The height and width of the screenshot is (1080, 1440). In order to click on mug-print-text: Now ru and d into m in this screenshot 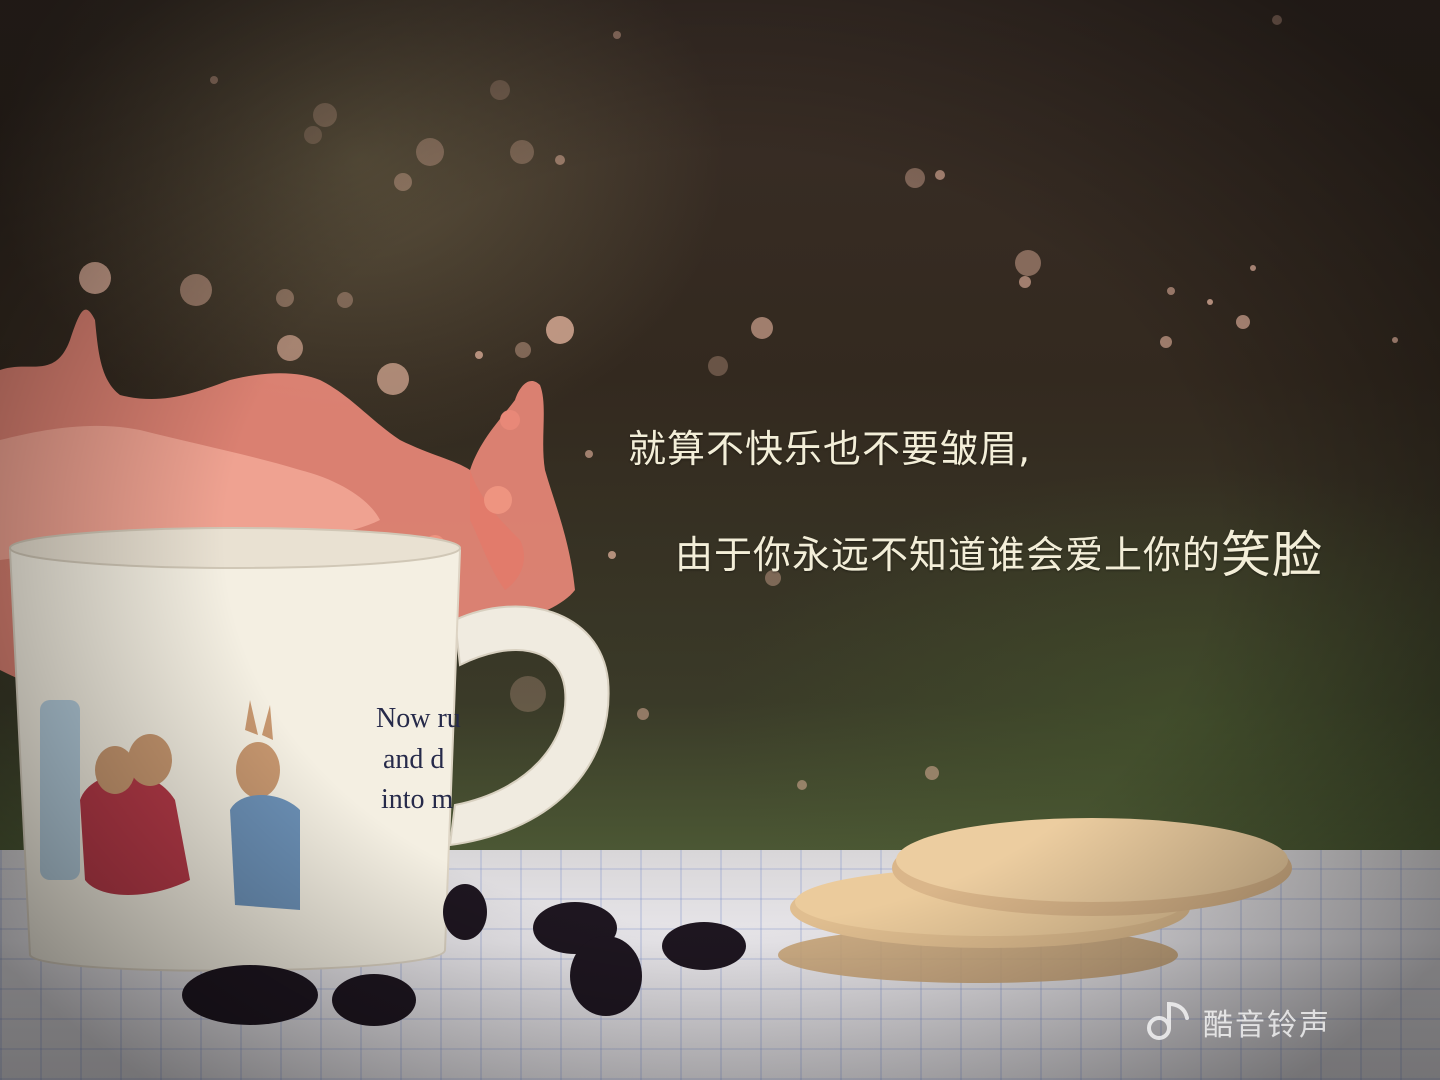, I will do `click(418, 759)`.